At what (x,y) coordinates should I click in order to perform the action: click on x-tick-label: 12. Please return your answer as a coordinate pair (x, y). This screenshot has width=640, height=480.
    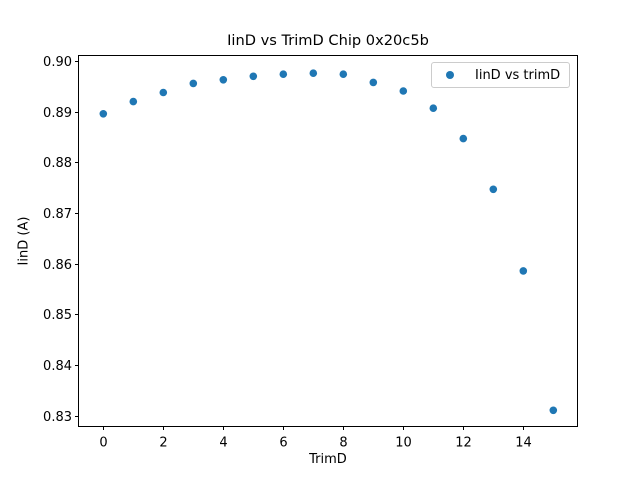
    Looking at the image, I should click on (463, 443).